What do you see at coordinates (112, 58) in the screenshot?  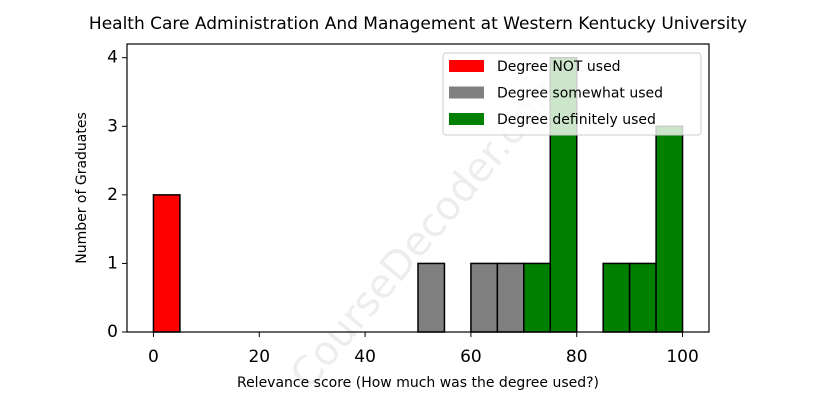 I see `y-tick-label: 4` at bounding box center [112, 58].